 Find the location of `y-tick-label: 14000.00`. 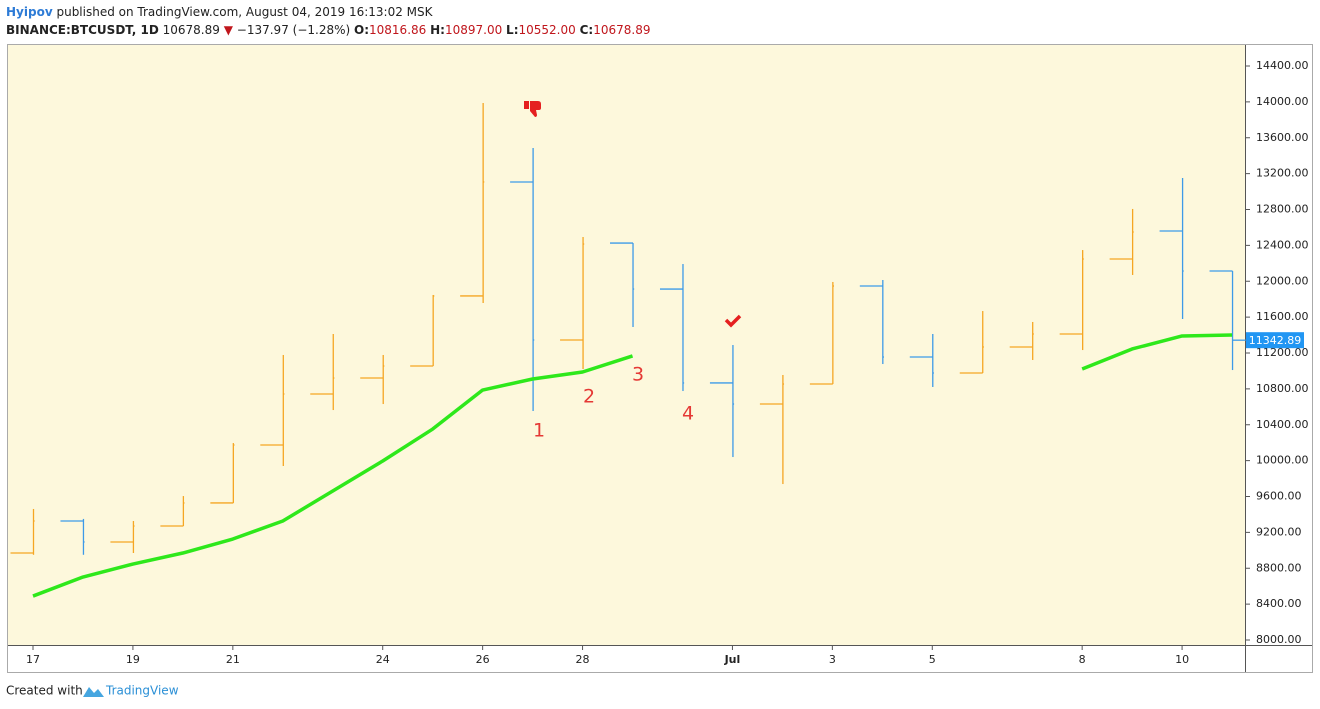

y-tick-label: 14000.00 is located at coordinates (1282, 101).